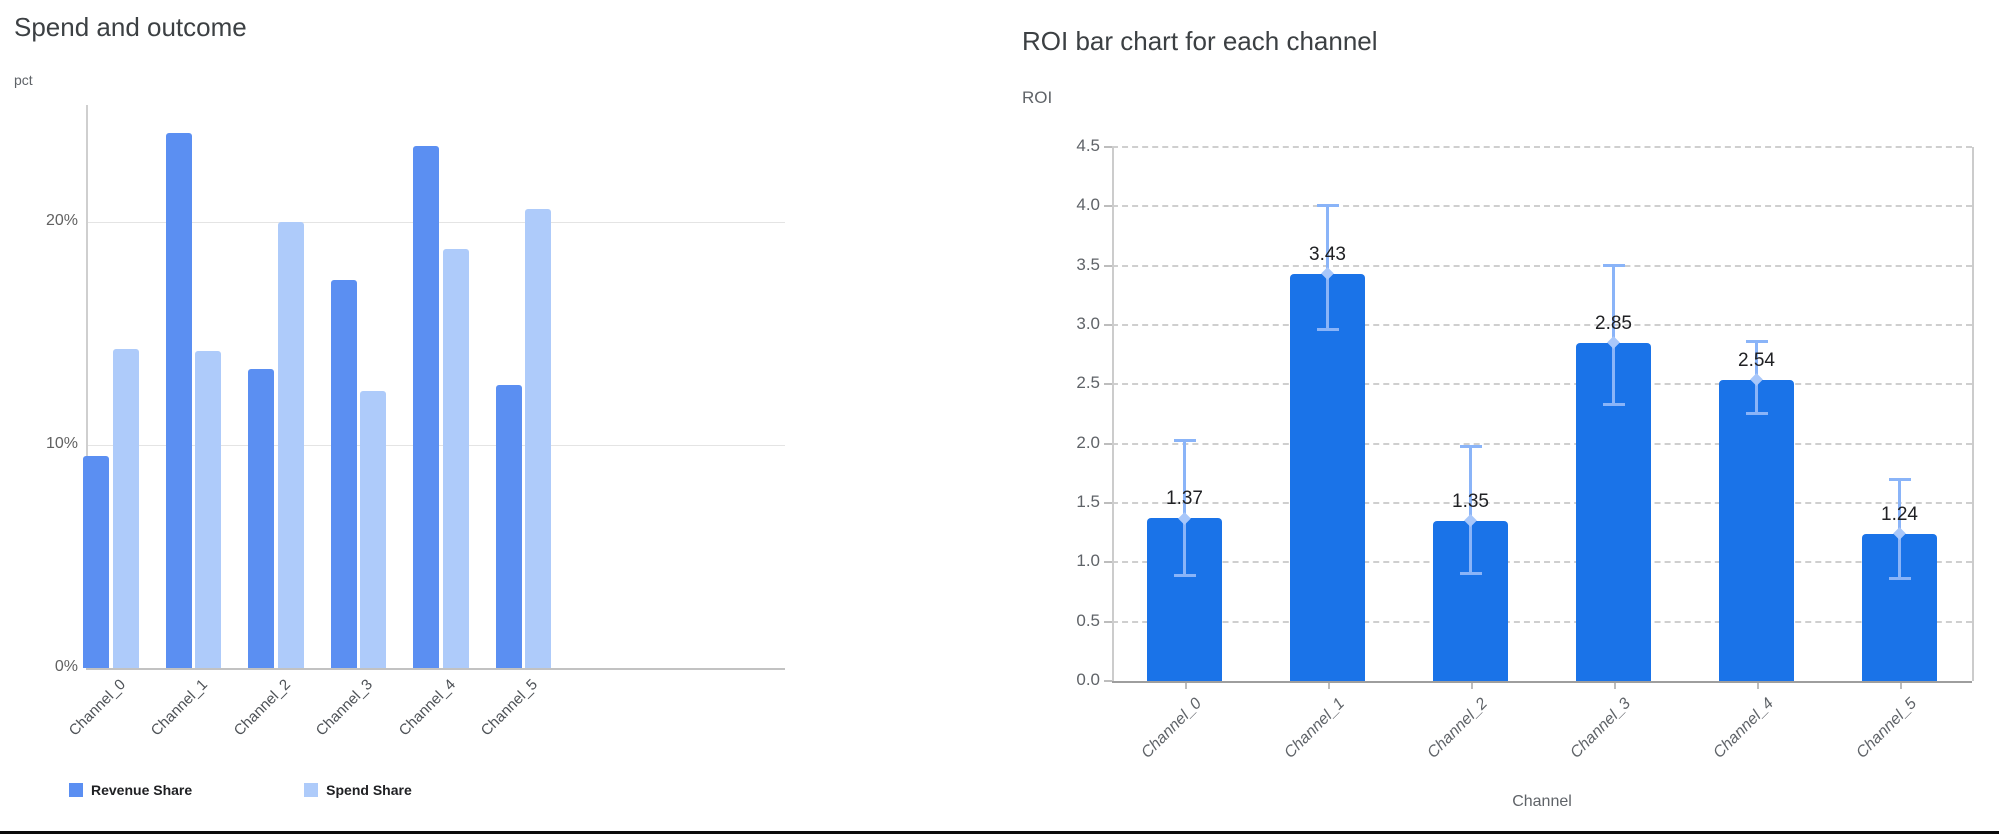 Image resolution: width=1999 pixels, height=838 pixels. What do you see at coordinates (61, 220) in the screenshot?
I see `y-tick-label: 20%` at bounding box center [61, 220].